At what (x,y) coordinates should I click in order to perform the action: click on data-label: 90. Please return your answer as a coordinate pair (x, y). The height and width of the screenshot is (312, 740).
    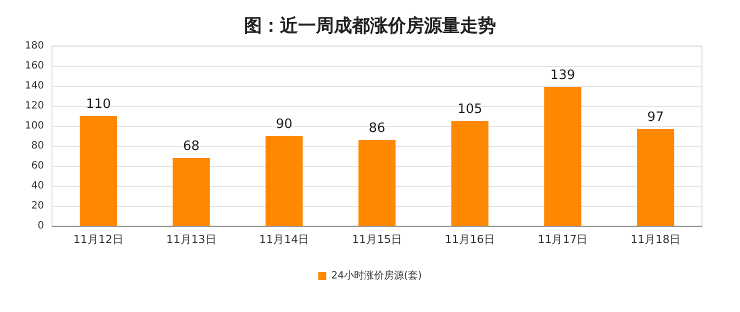
    Looking at the image, I should click on (284, 124).